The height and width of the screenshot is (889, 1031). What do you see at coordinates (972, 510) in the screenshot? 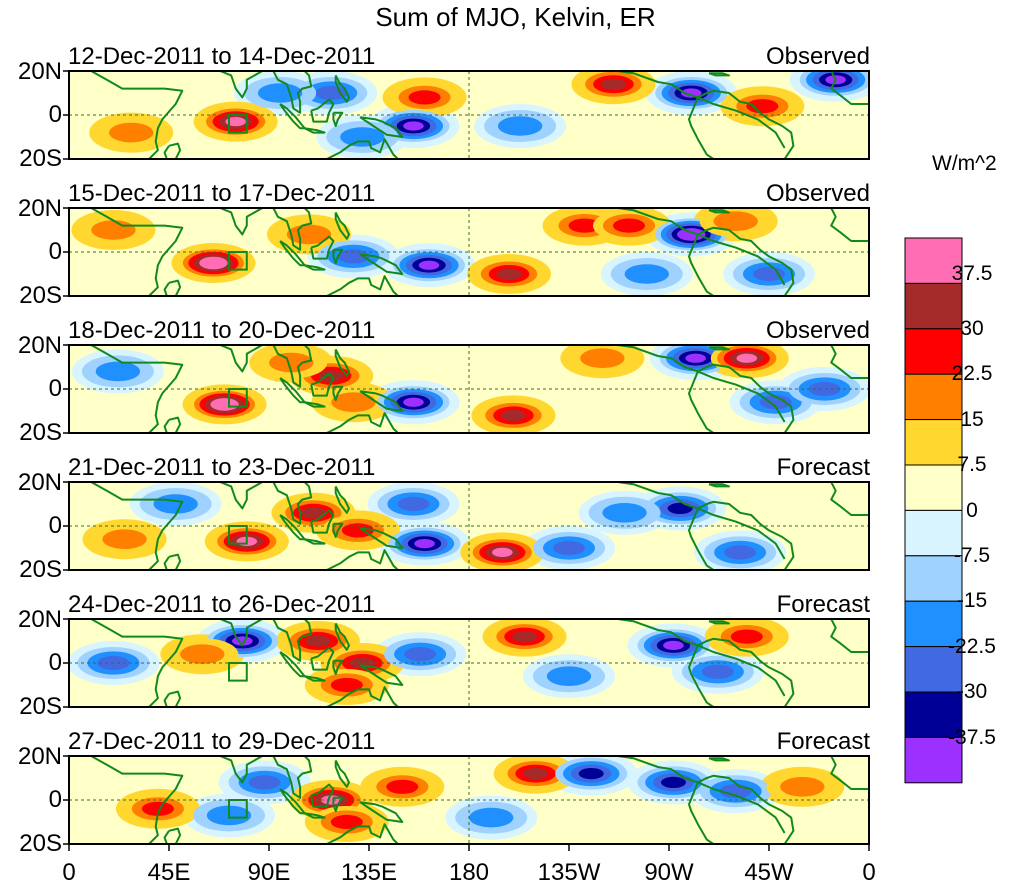
I see `colorbar-label: 0` at bounding box center [972, 510].